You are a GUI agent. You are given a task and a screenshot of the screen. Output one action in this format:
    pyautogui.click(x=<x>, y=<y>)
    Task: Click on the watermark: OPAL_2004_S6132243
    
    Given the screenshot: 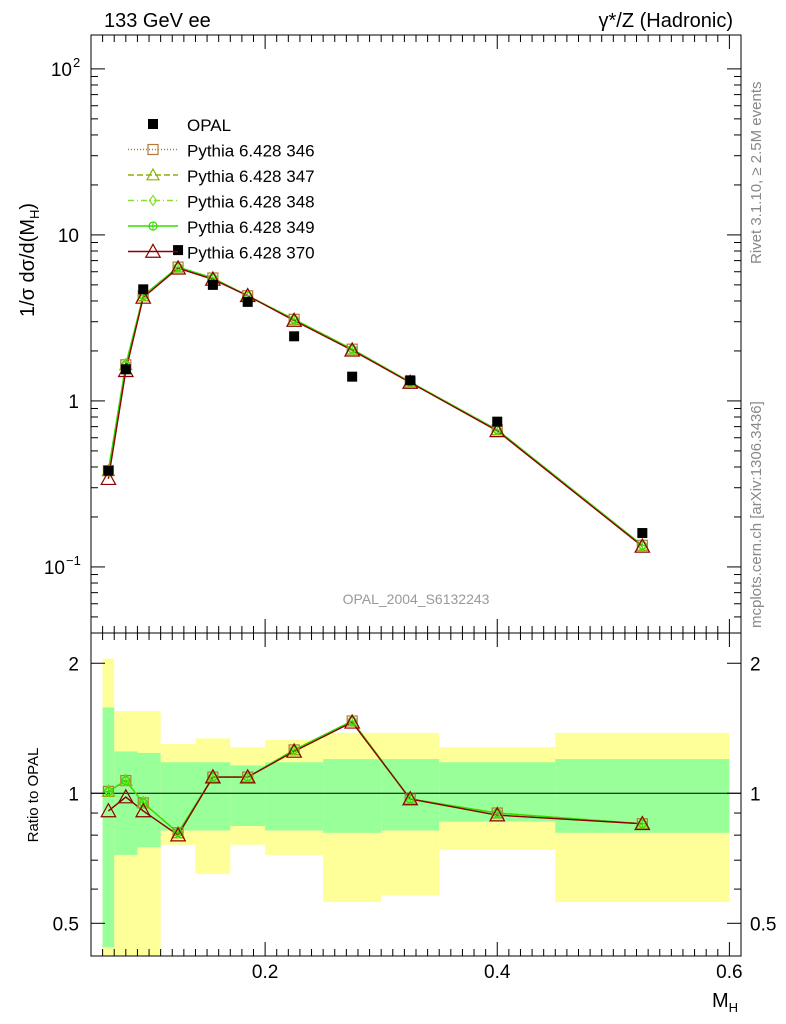 What is the action you would take?
    pyautogui.click(x=416, y=599)
    